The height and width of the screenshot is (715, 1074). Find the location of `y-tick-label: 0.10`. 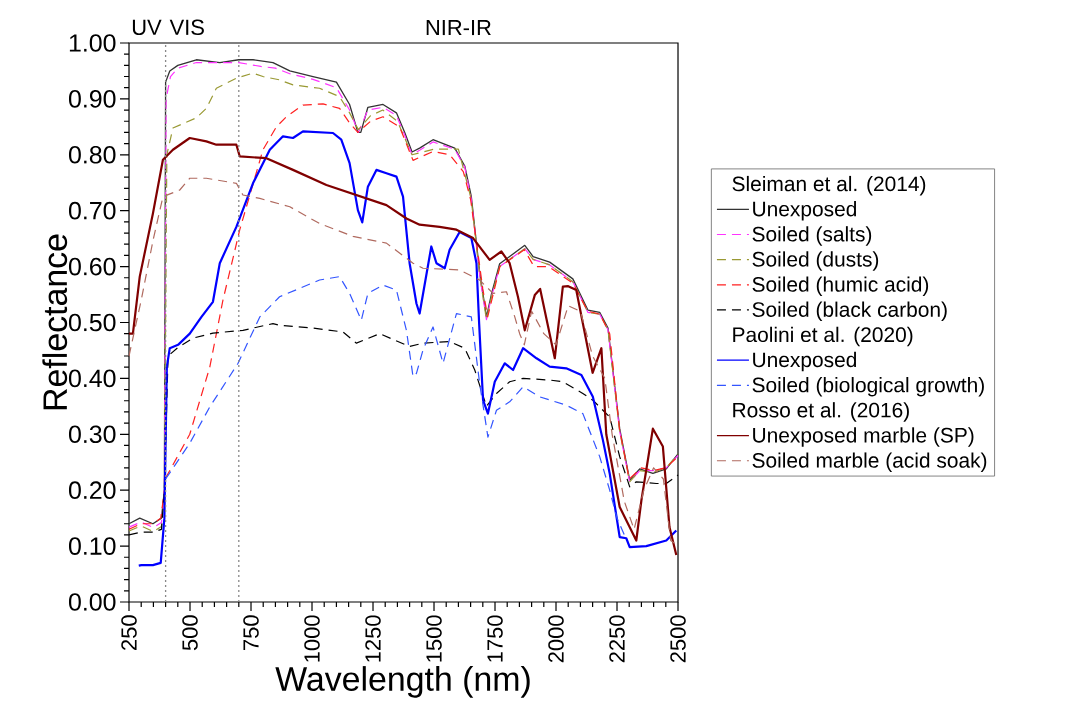

y-tick-label: 0.10 is located at coordinates (92, 546).